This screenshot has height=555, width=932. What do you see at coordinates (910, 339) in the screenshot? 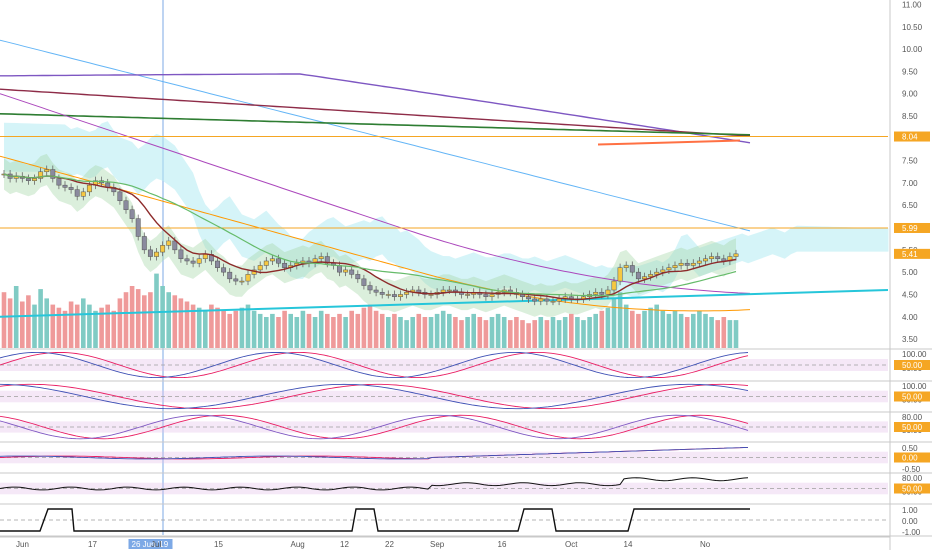
I see `price-tick-label: 3.50` at bounding box center [910, 339].